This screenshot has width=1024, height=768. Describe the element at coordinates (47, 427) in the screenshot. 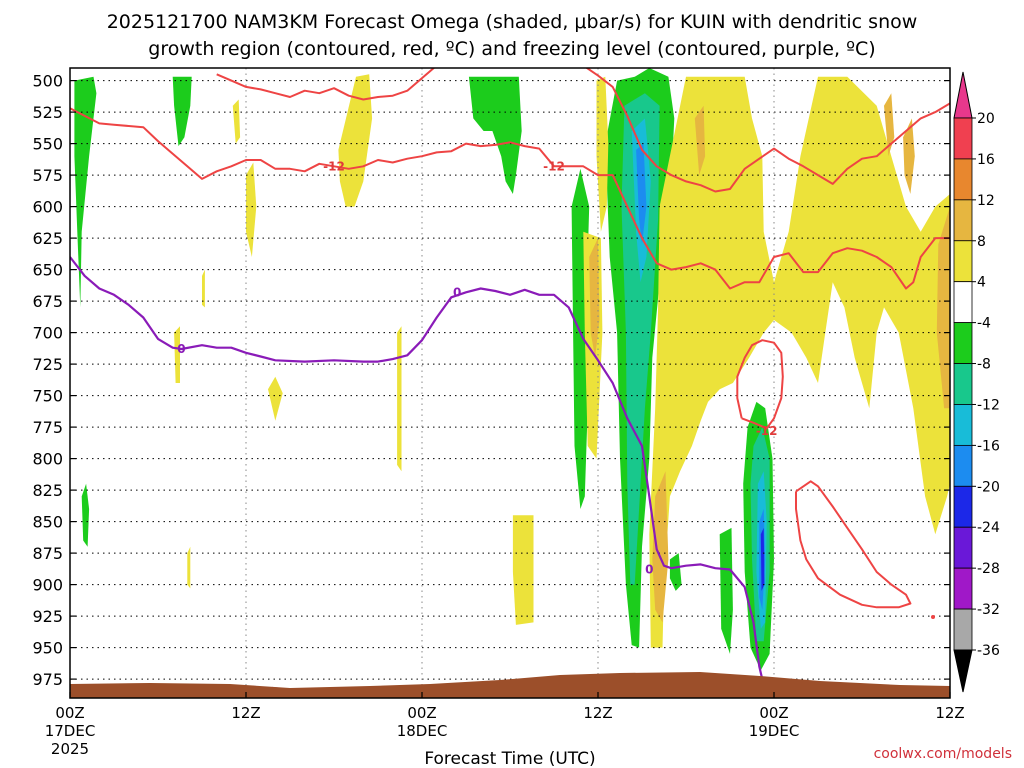

I see `y-tick-label: 775` at that location.